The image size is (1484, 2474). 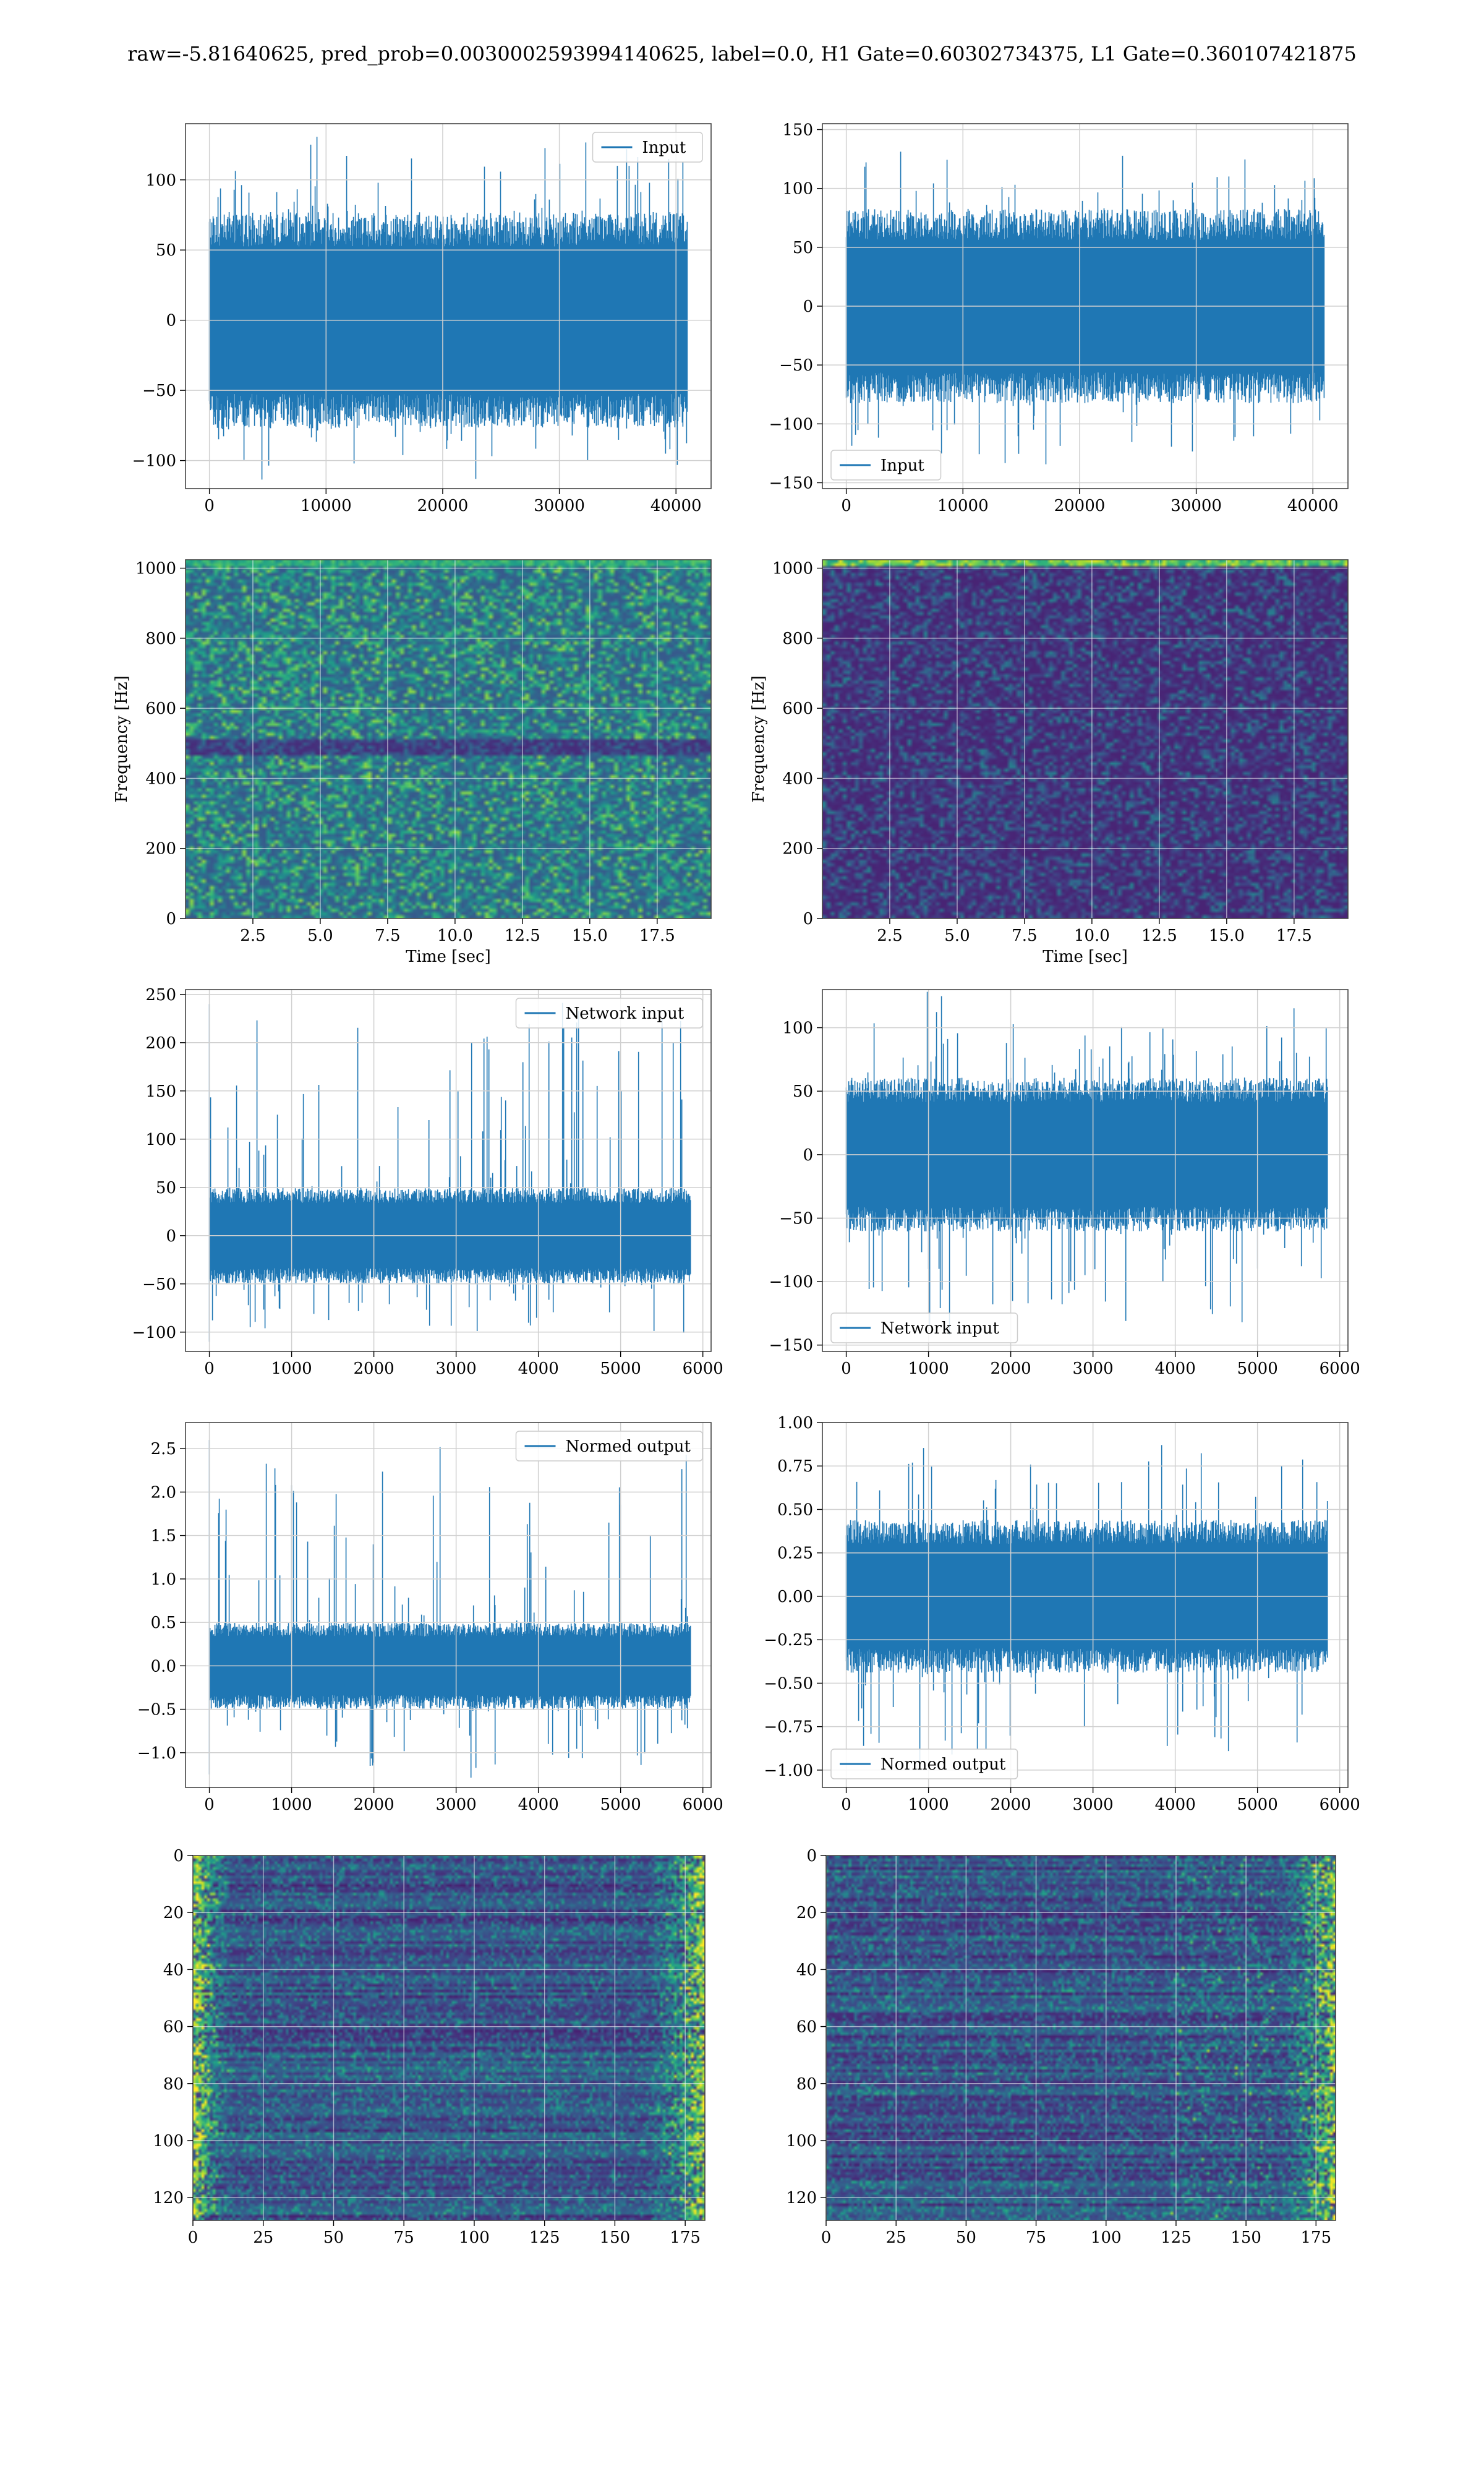 I want to click on chart-input-h1: 0 10000 20000 30000 40000 −100 −50 0 50 100 Input, so click(x=422, y=319).